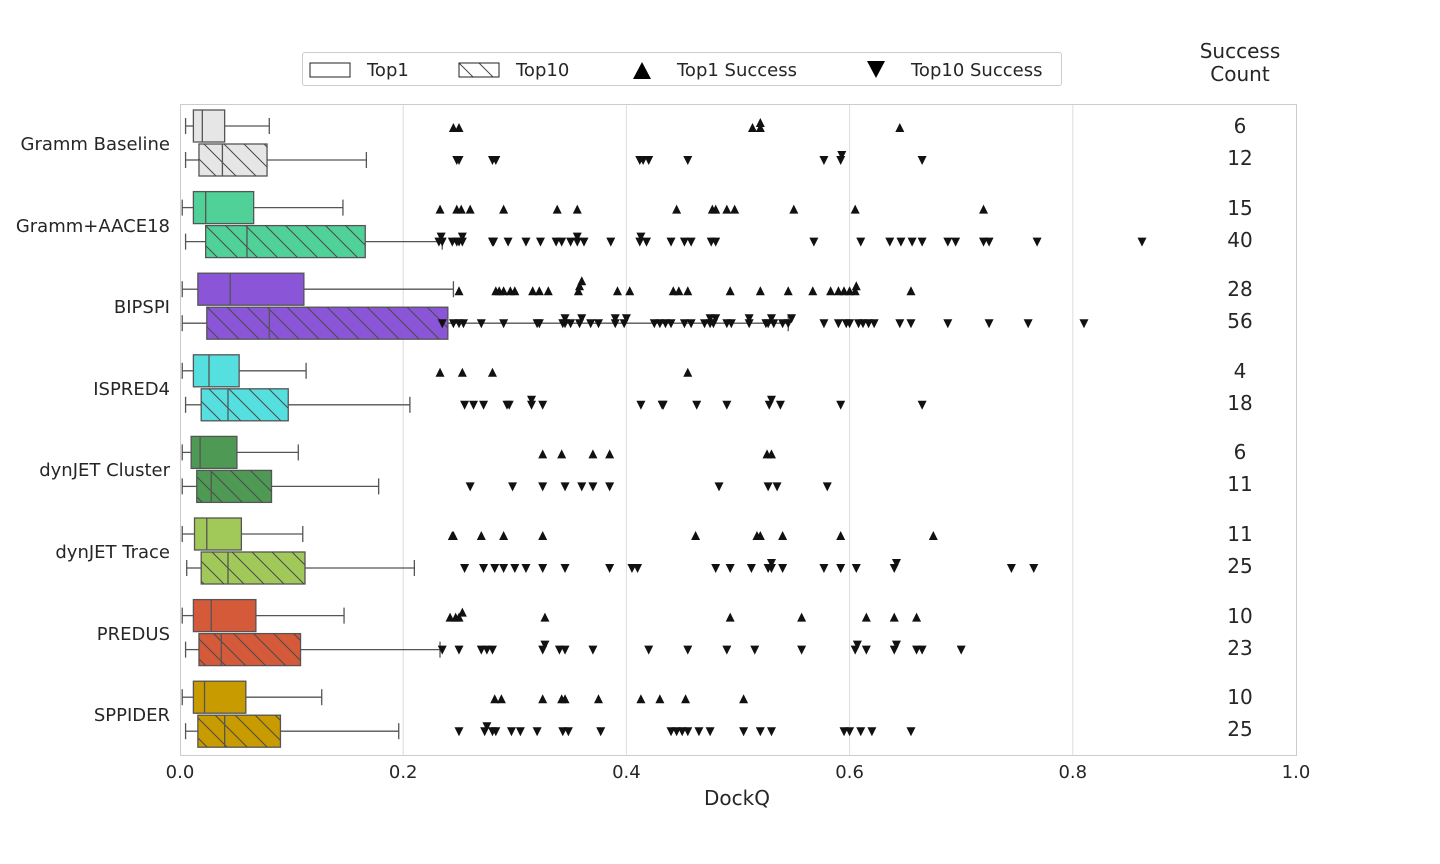 The image size is (1440, 864). I want to click on triangle-down-icon, so click(876, 69).